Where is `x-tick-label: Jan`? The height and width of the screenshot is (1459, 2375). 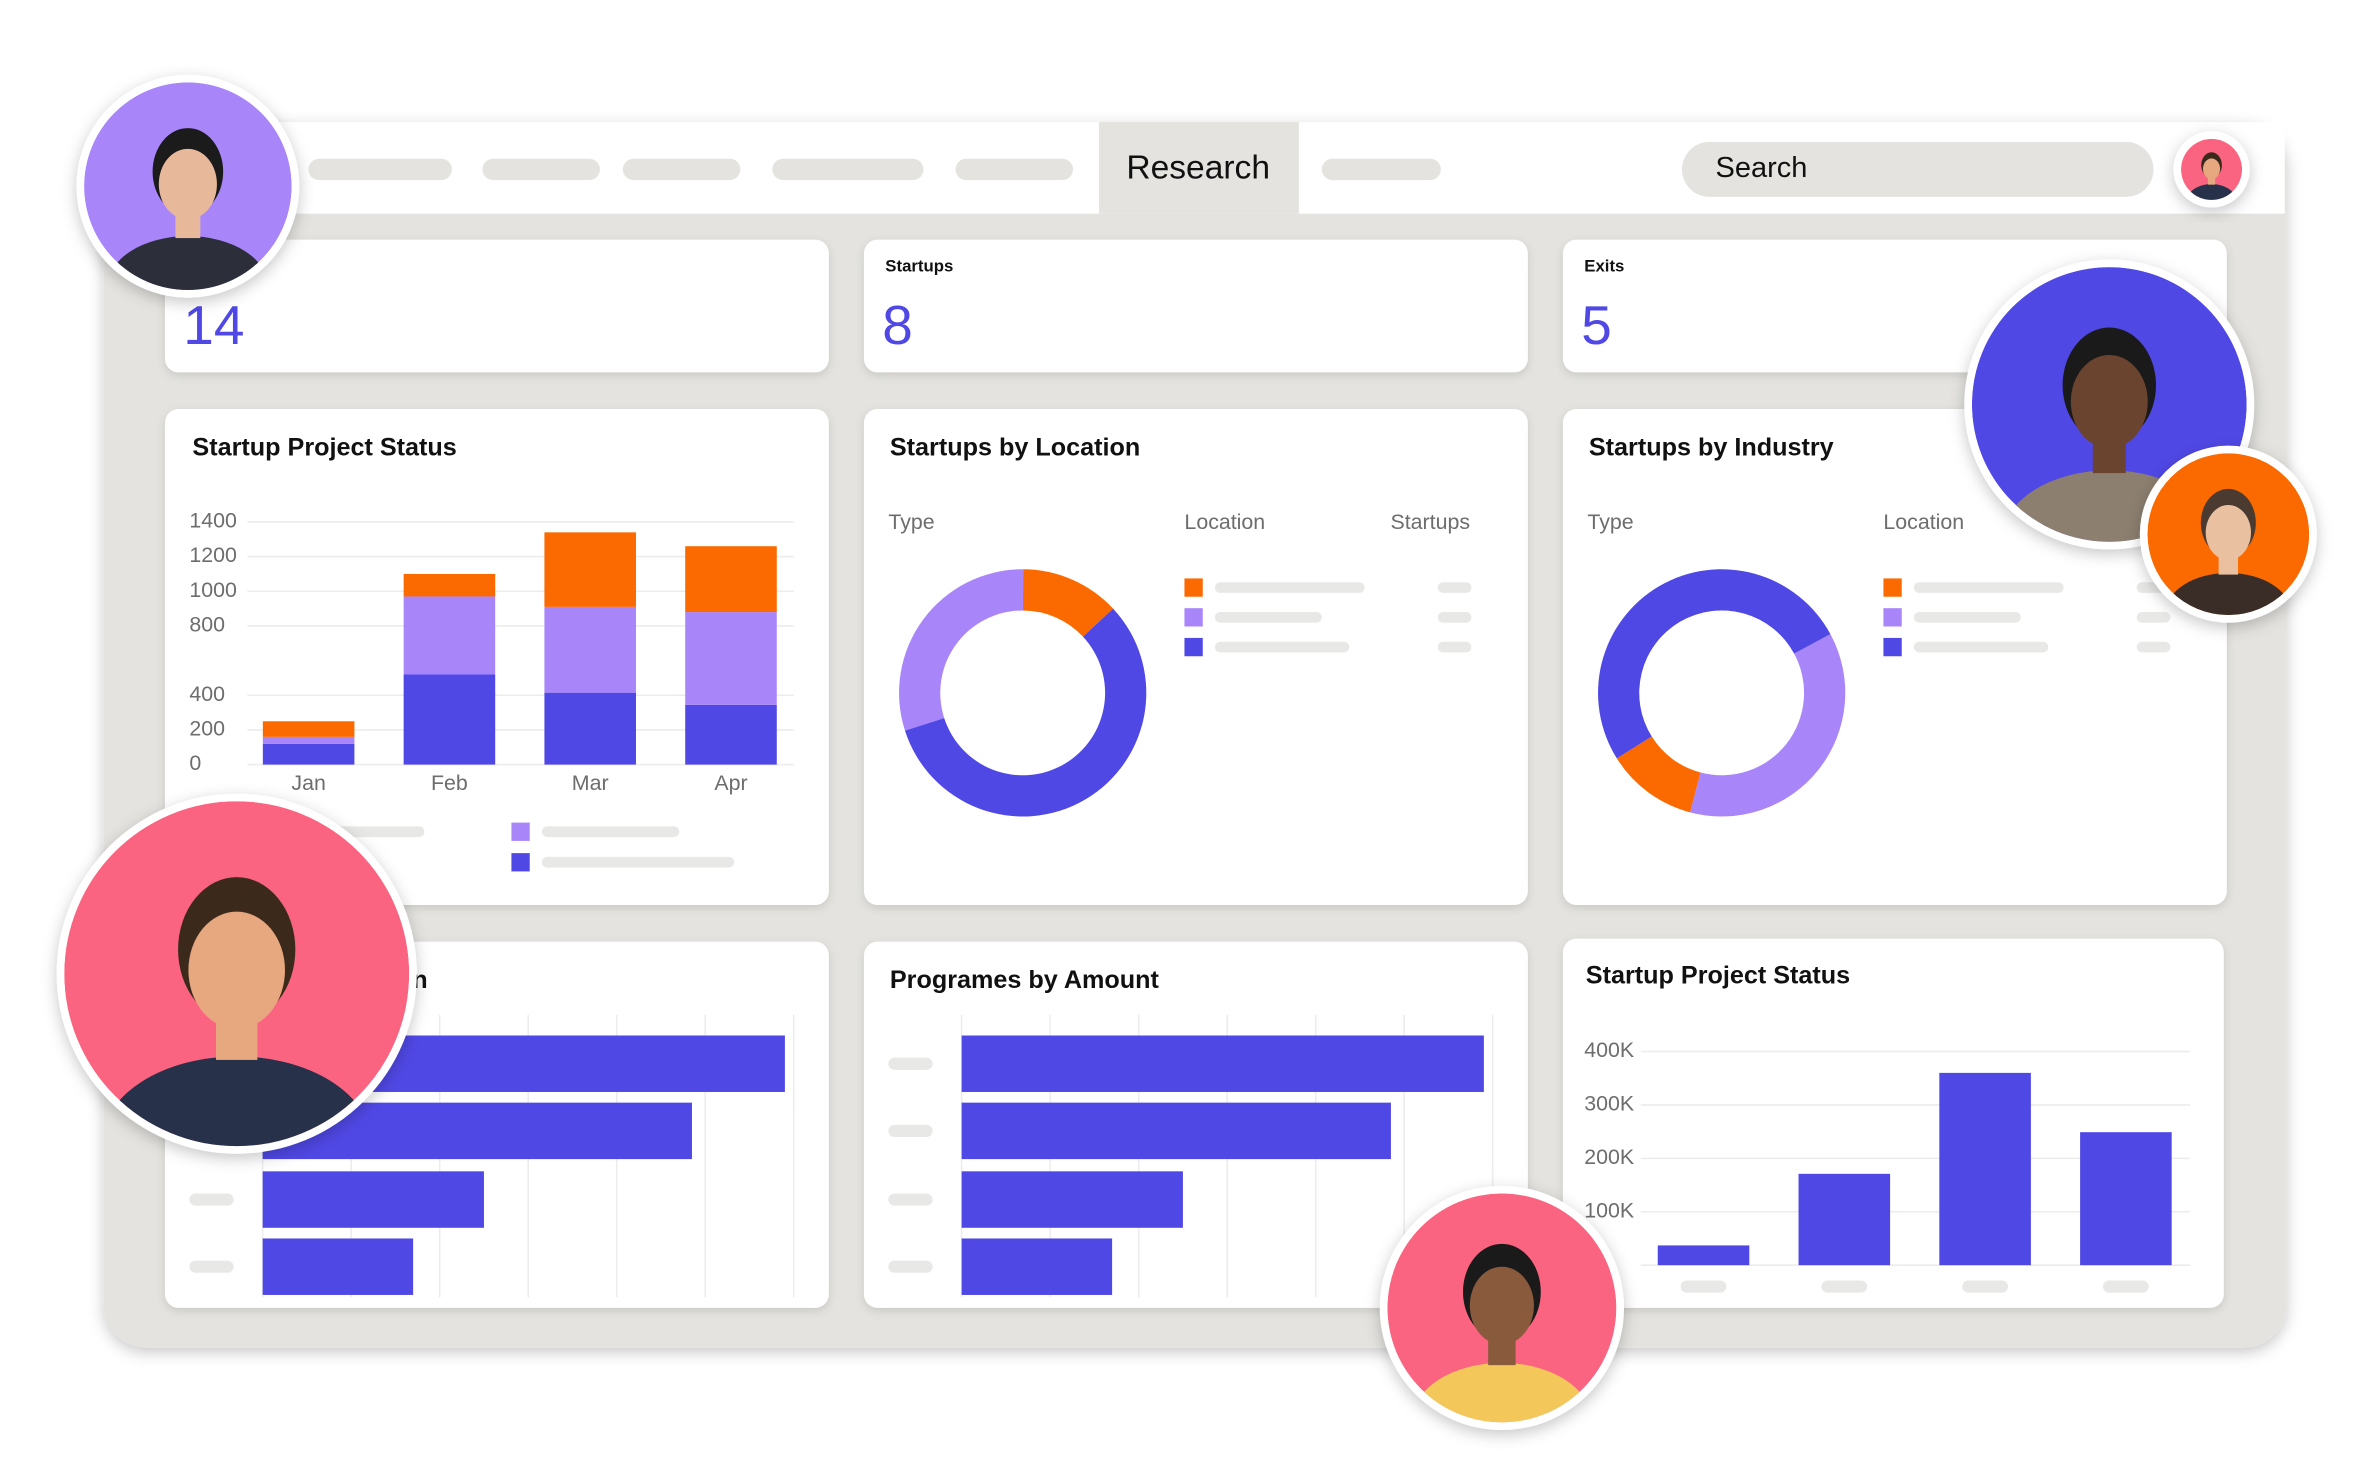
x-tick-label: Jan is located at coordinates (308, 783).